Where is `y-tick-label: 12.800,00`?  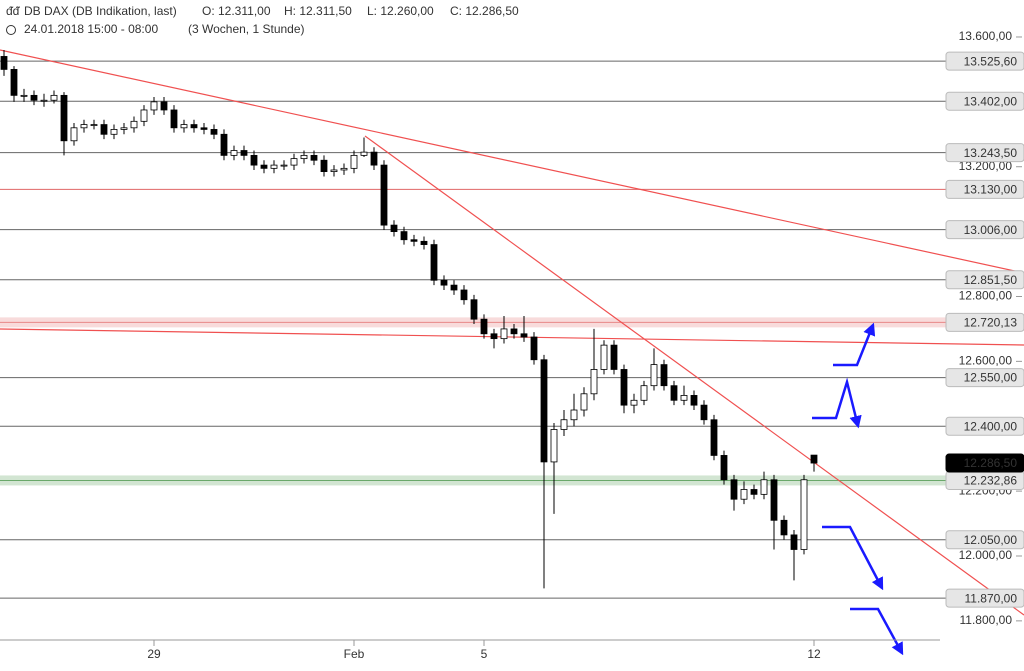
y-tick-label: 12.800,00 is located at coordinates (986, 296).